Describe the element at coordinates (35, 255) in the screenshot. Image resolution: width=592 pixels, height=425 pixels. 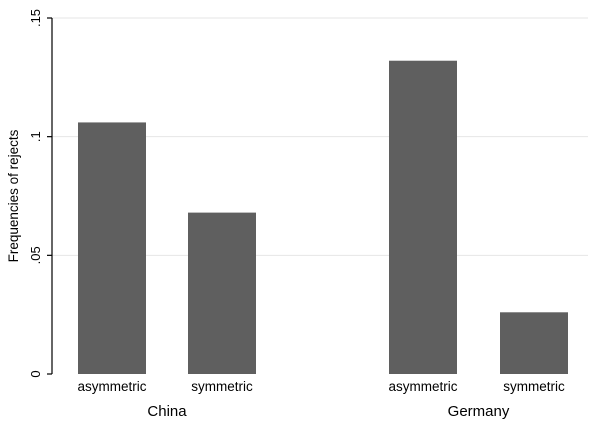
I see `y-tick-label: .05` at that location.